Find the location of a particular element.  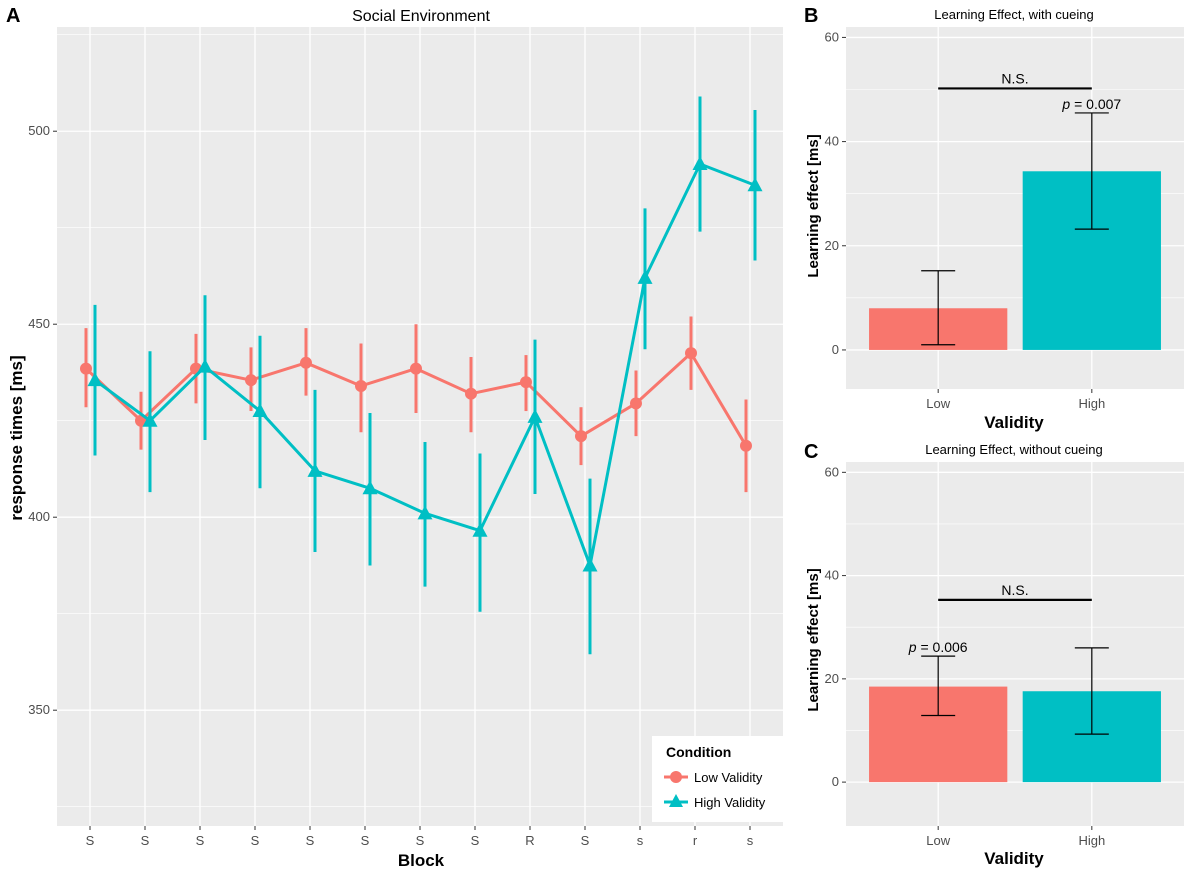

panel-a-xtick-label: R is located at coordinates (529, 840).